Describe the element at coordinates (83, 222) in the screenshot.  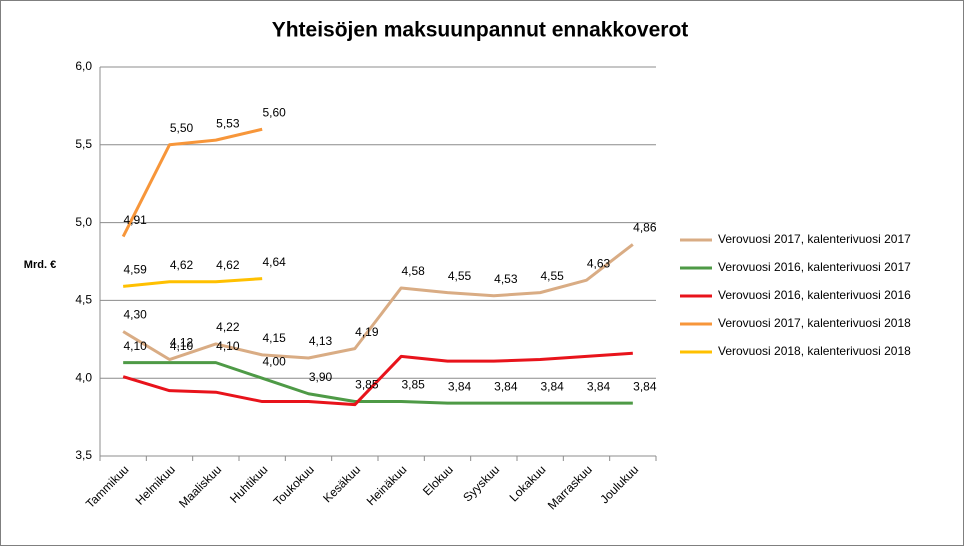
I see `y-tick-label: 5,0` at that location.